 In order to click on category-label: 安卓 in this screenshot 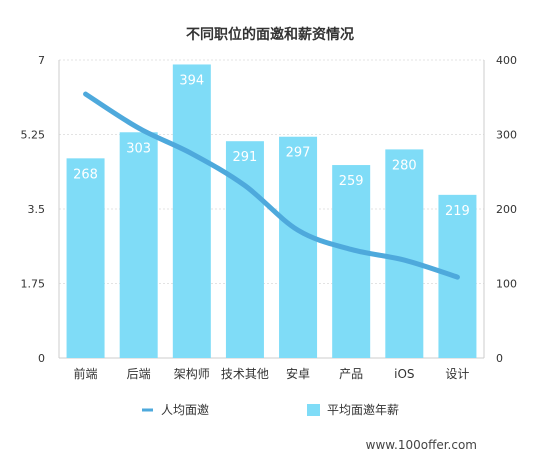, I will do `click(298, 373)`.